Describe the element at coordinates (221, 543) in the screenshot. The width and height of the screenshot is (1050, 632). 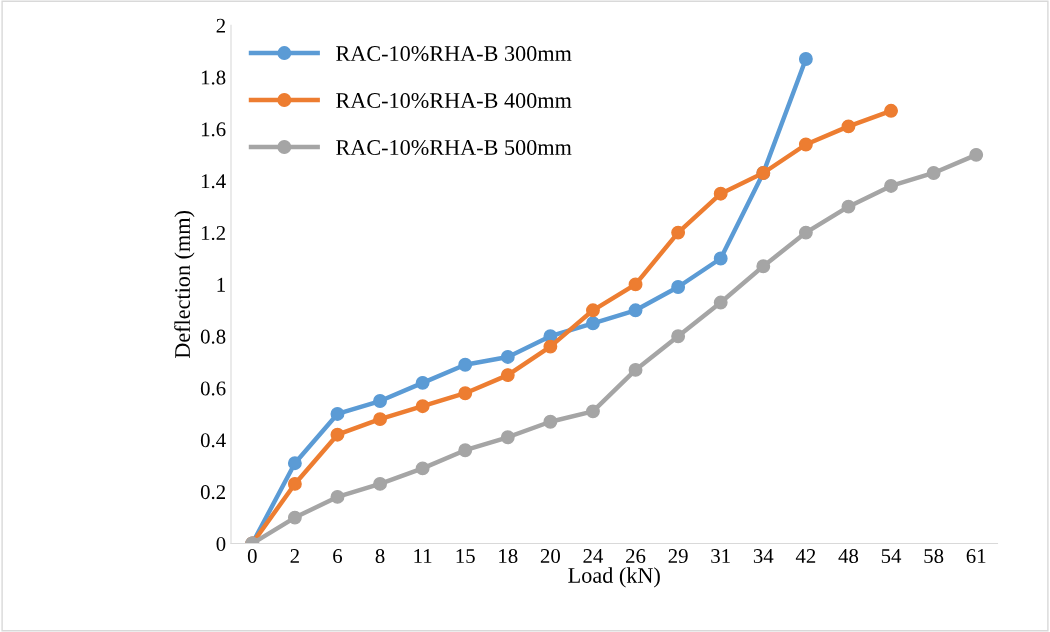
I see `y-tick-label: 0` at that location.